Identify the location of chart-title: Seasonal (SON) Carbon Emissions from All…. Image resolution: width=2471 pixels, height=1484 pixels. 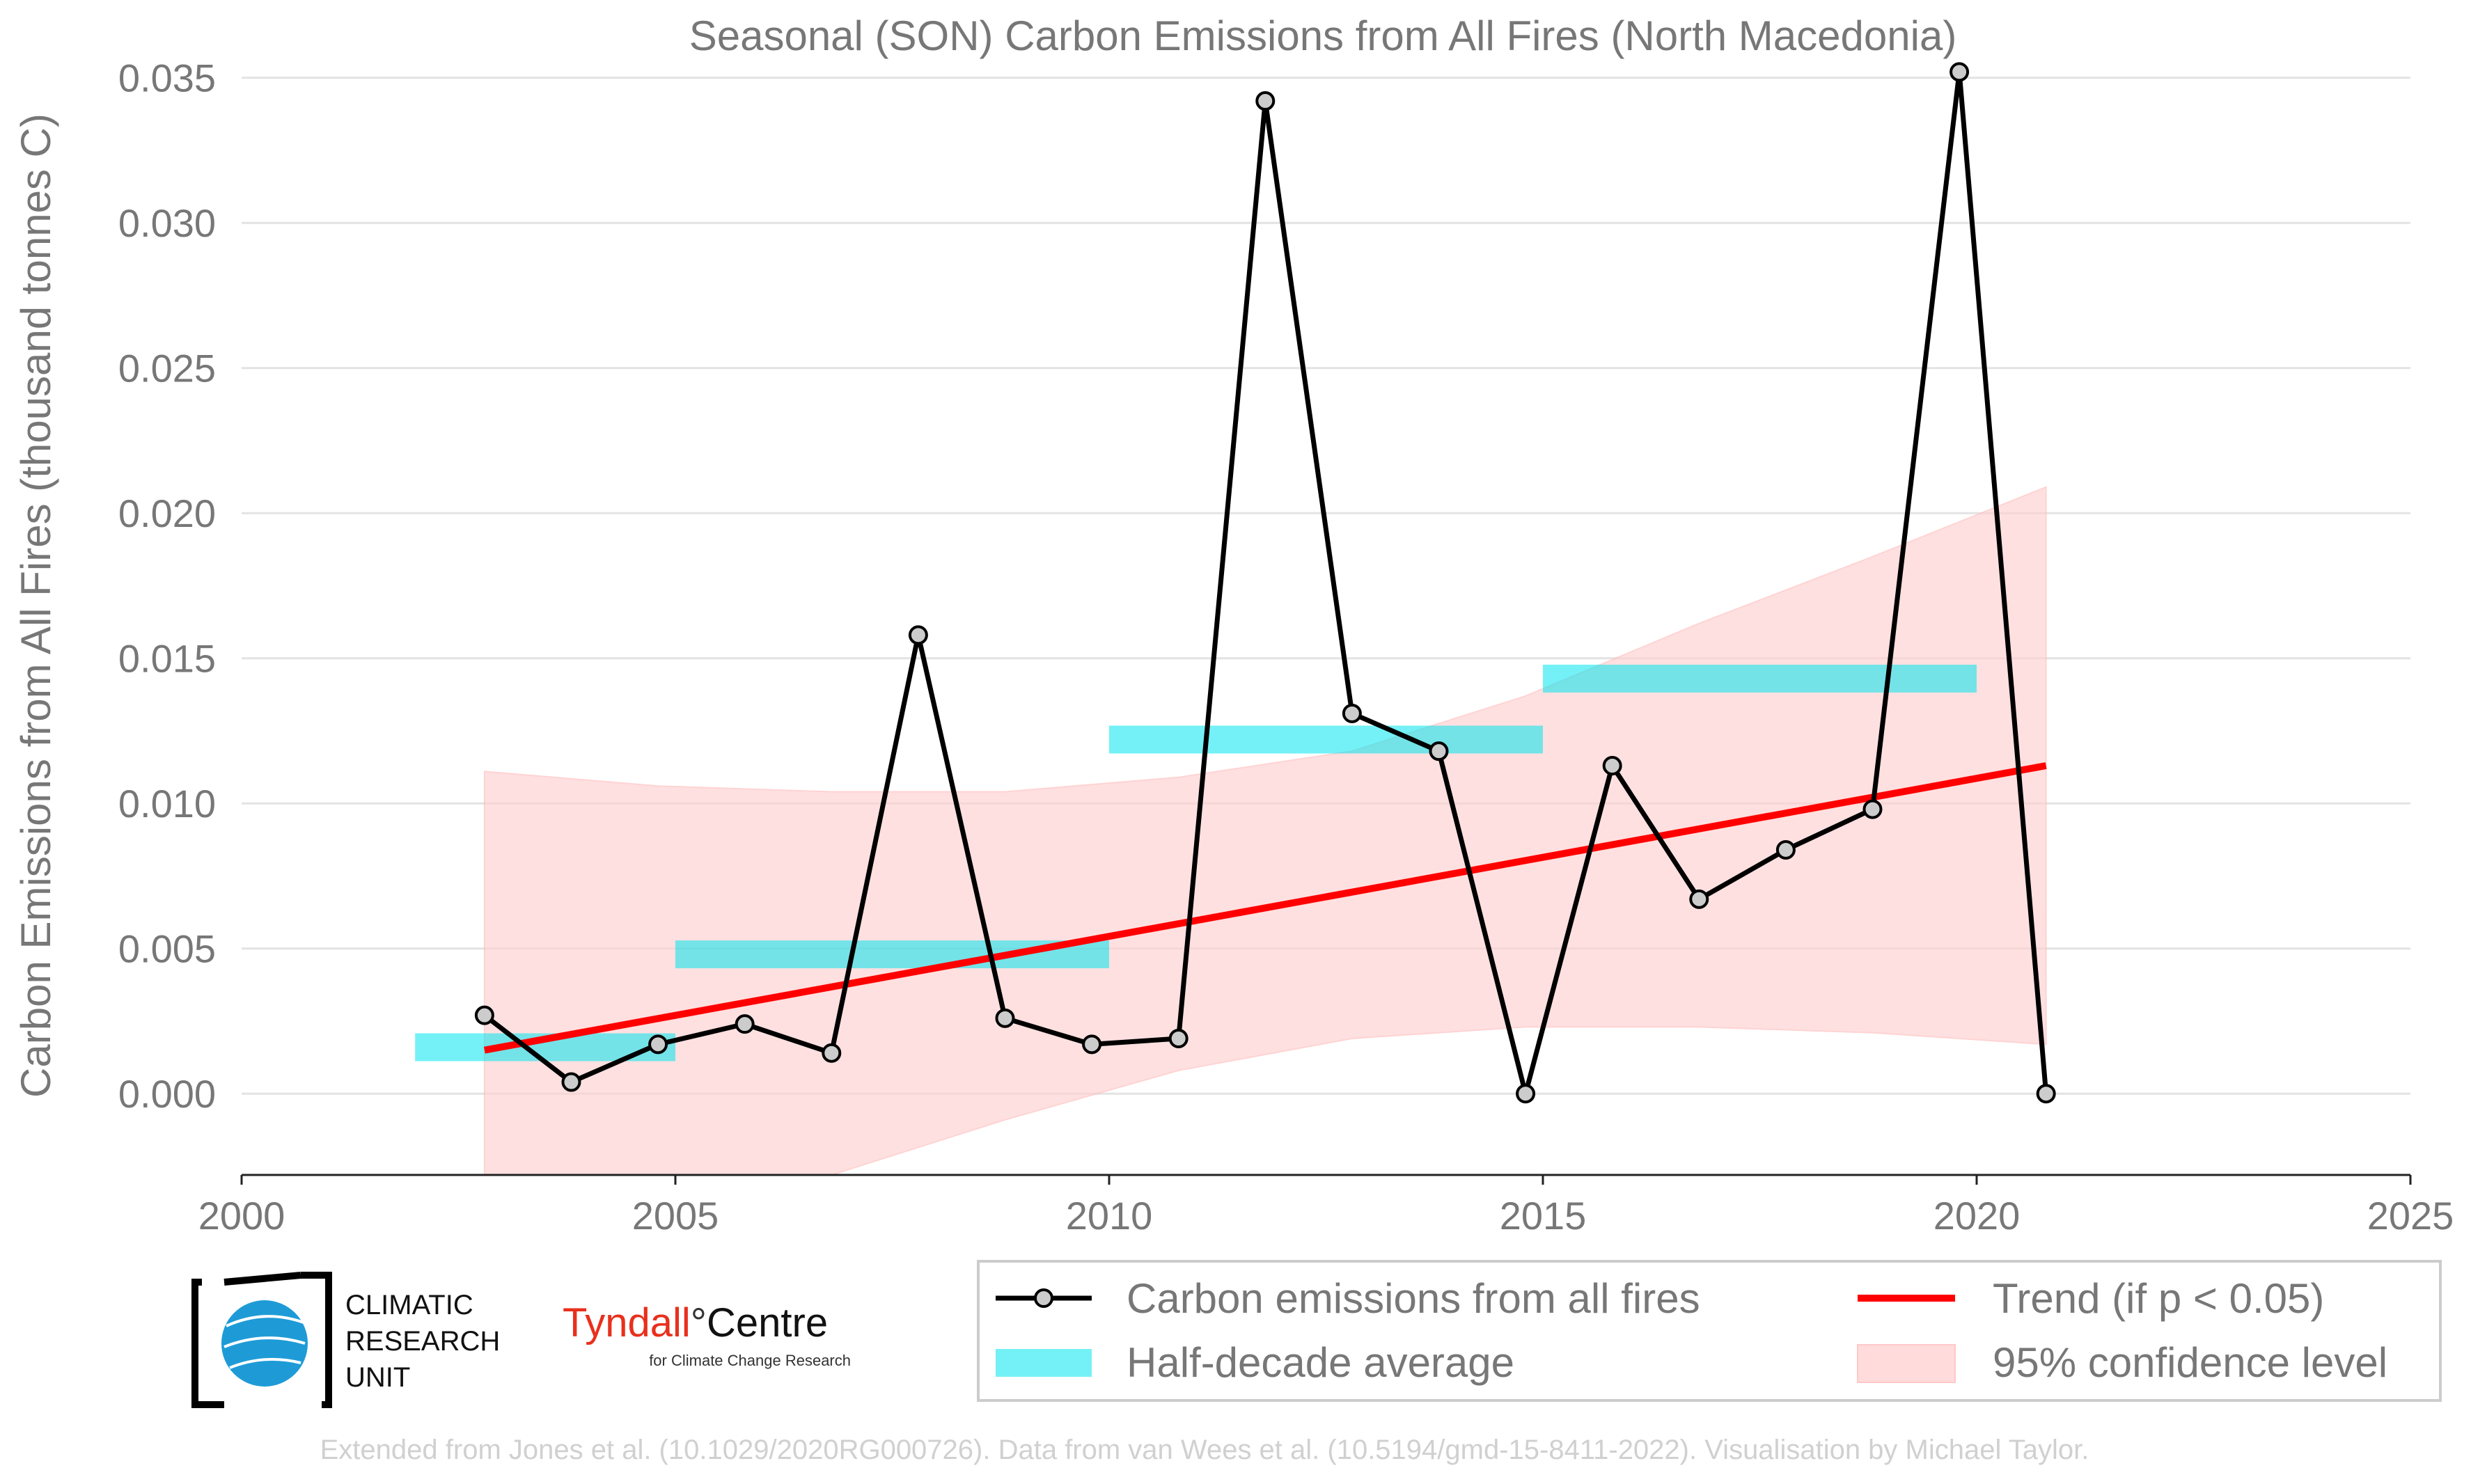
(1323, 36).